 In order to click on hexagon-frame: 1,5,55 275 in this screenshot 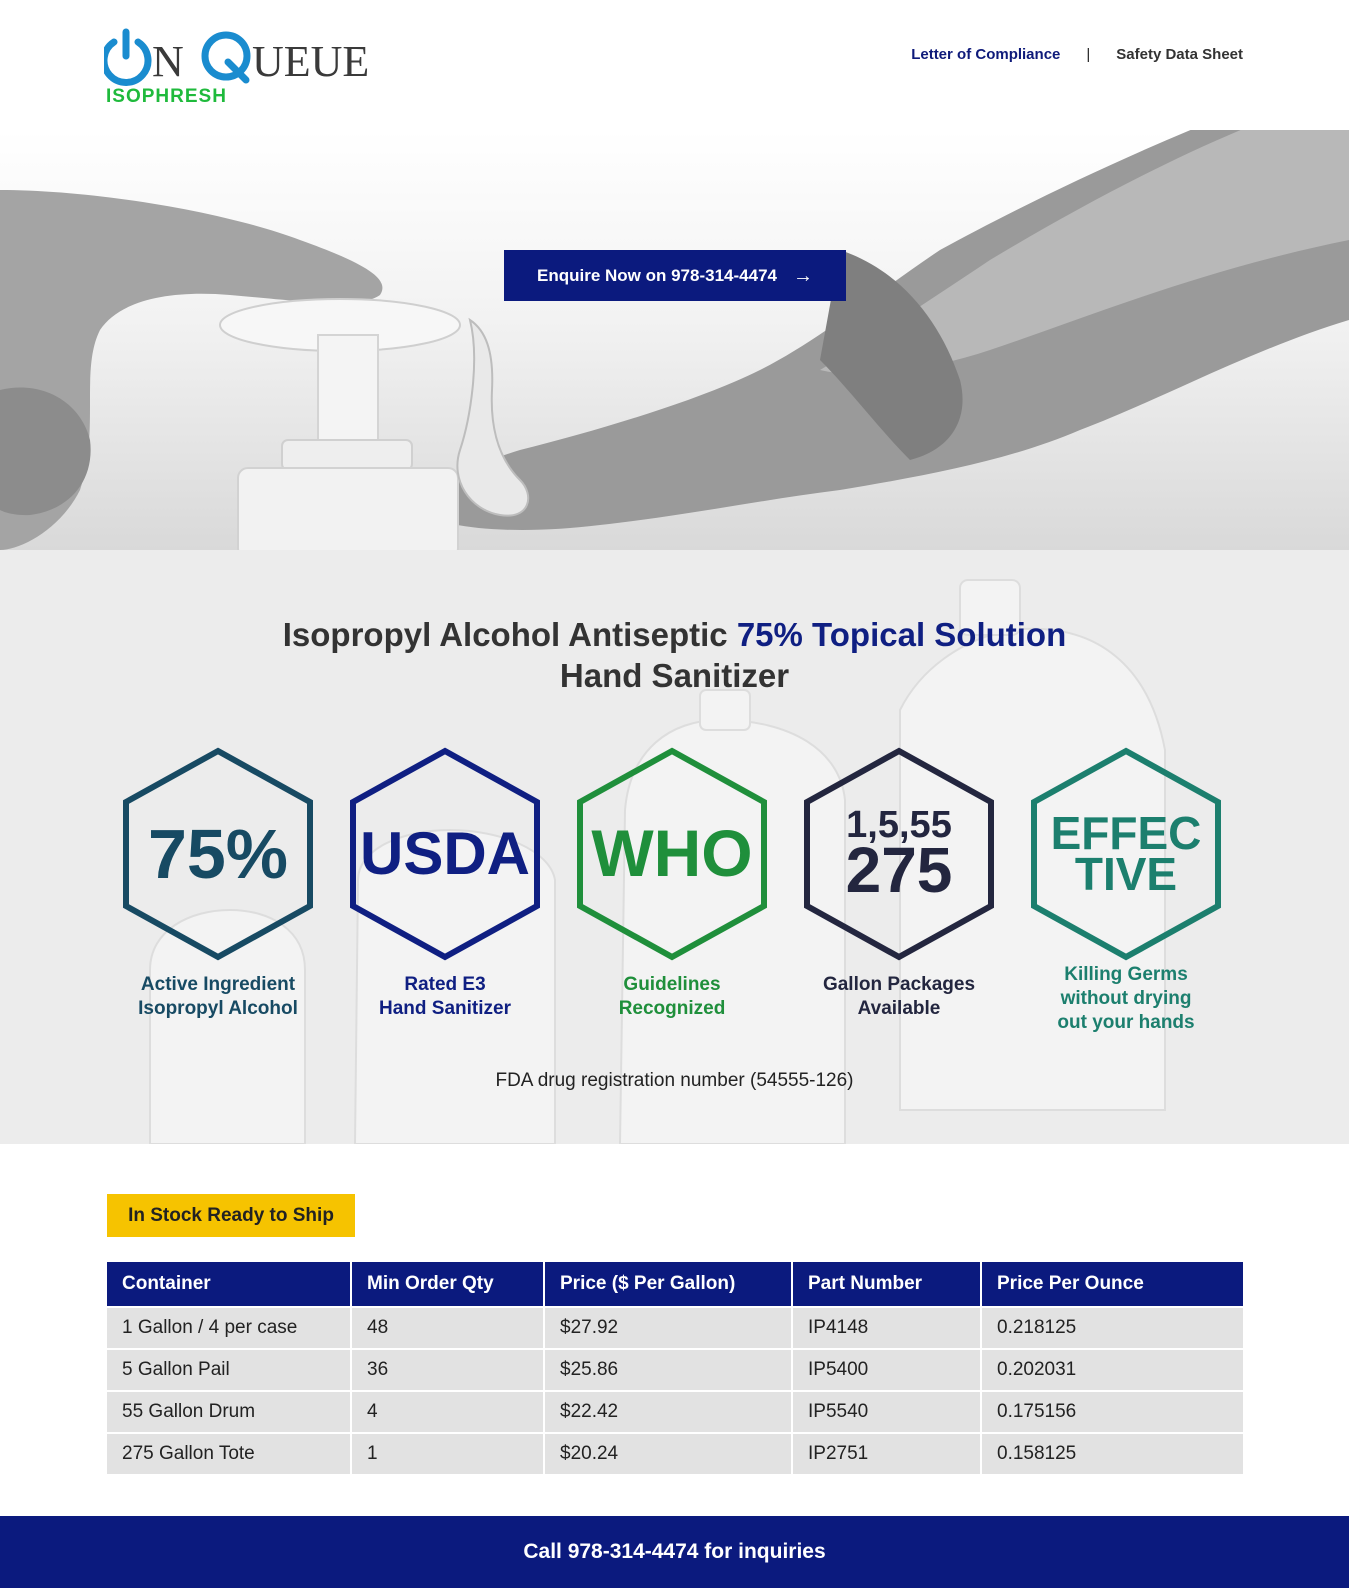, I will do `click(899, 854)`.